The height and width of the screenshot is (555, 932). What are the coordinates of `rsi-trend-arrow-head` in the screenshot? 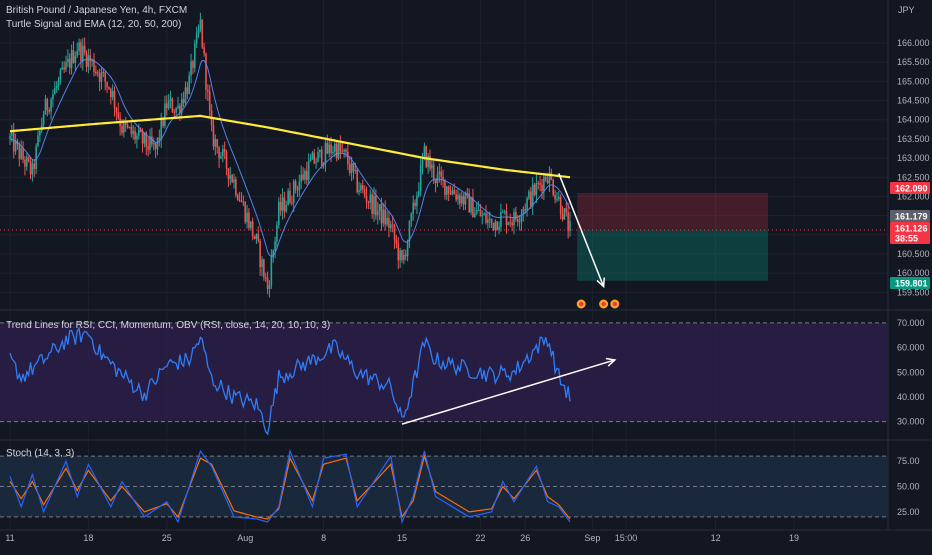 It's located at (611, 362).